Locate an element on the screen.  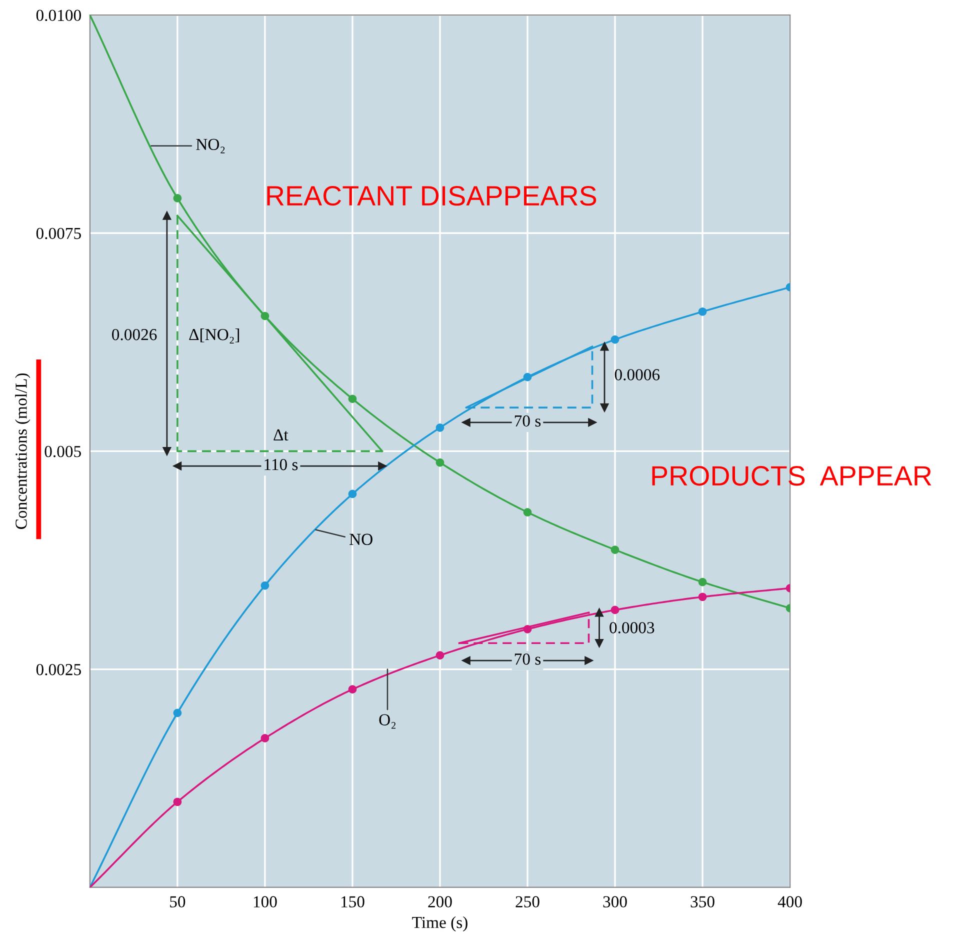
y-axis-title: Concentrations (mol/L) is located at coordinates (22, 451).